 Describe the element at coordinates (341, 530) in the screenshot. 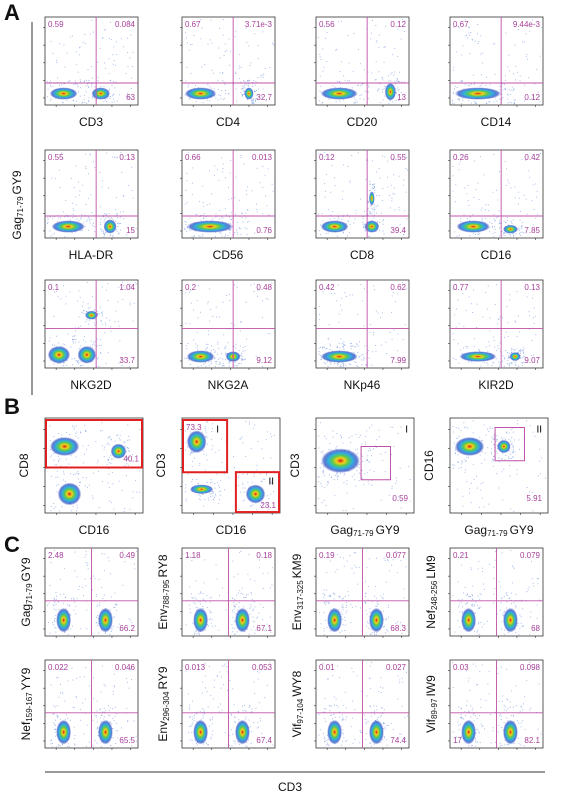

I see `label-main: Gag` at that location.